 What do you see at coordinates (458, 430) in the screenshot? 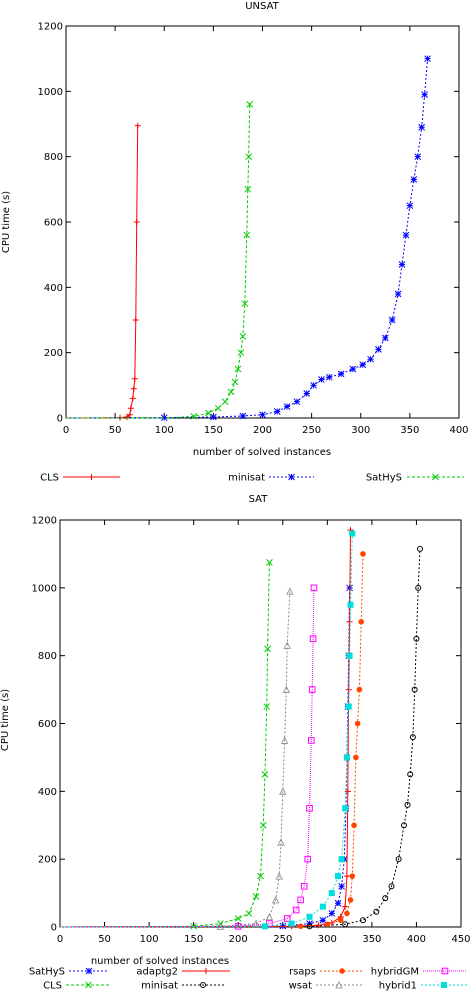
I see `unsat-x-tick-label: 400` at bounding box center [458, 430].